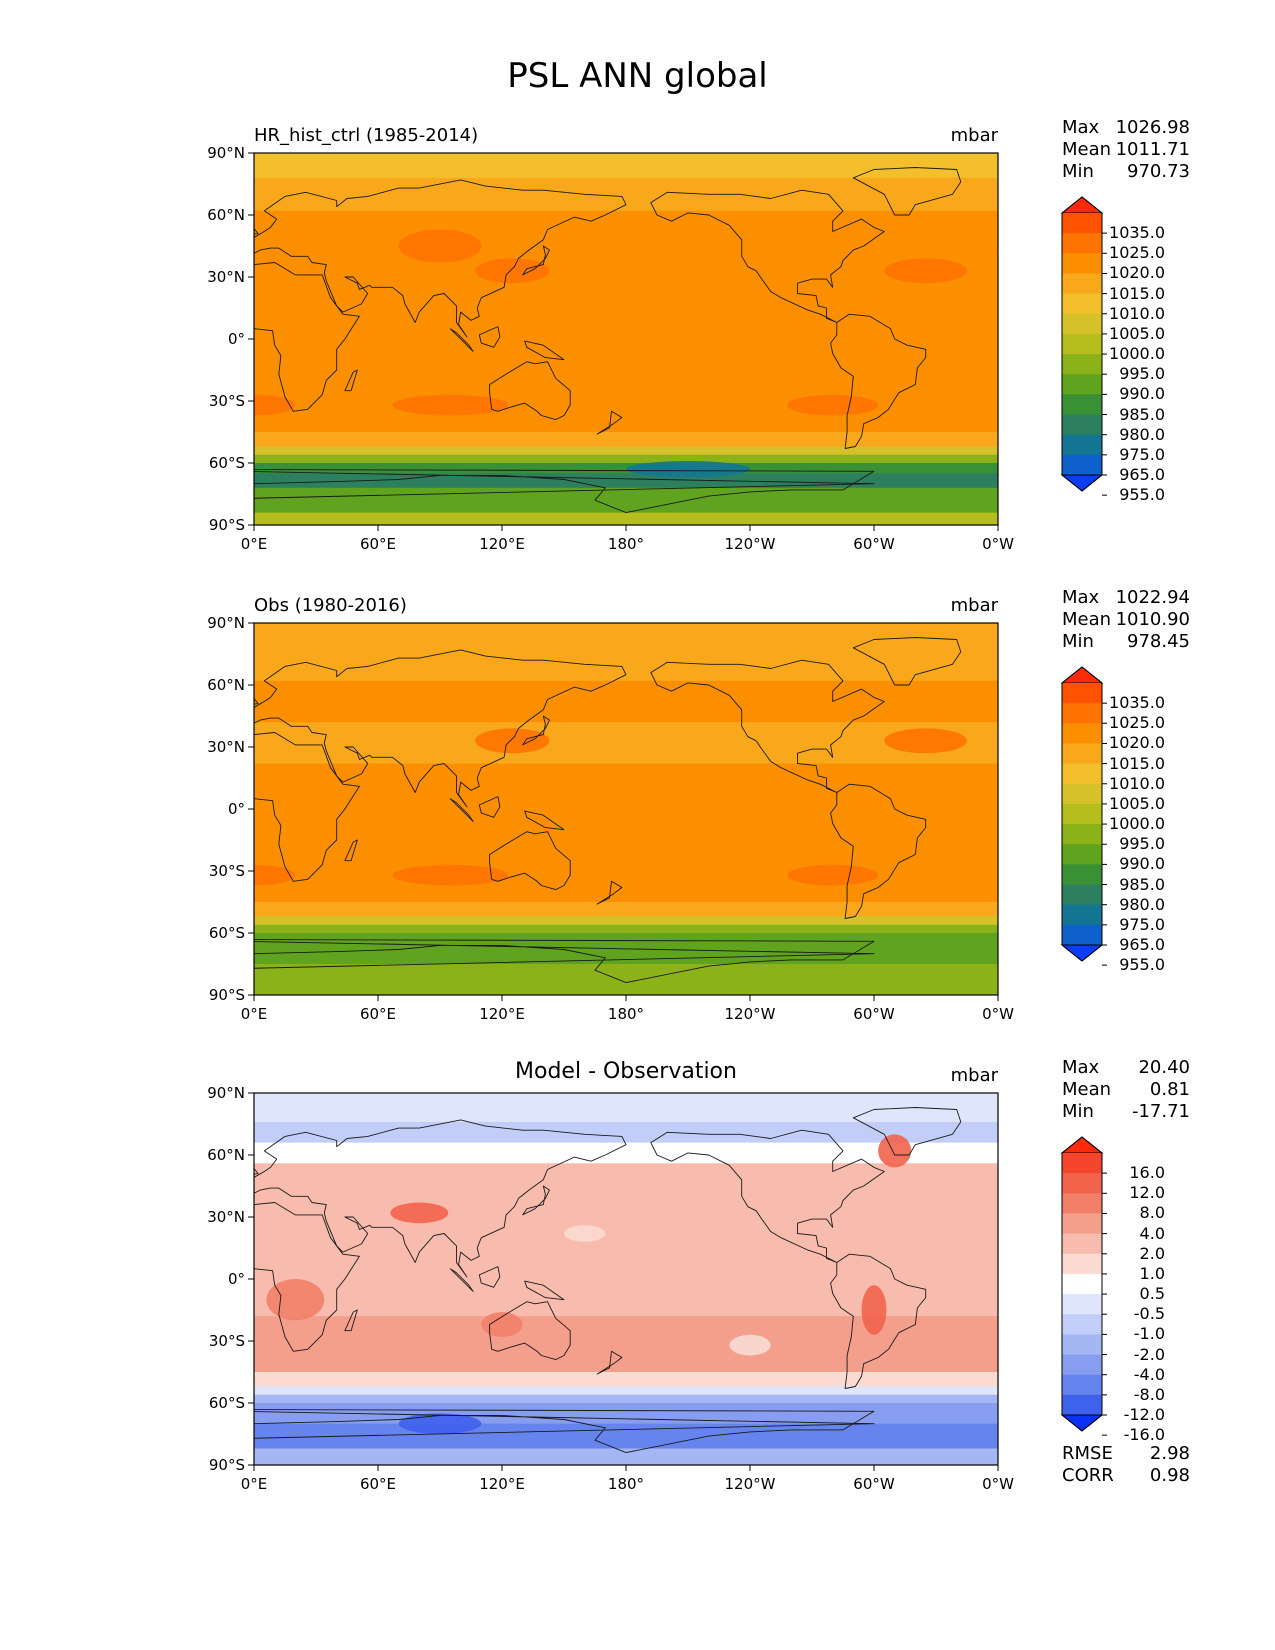 This screenshot has height=1650, width=1275. Describe the element at coordinates (226, 747) in the screenshot. I see `lat-tick-label: 30°N` at that location.